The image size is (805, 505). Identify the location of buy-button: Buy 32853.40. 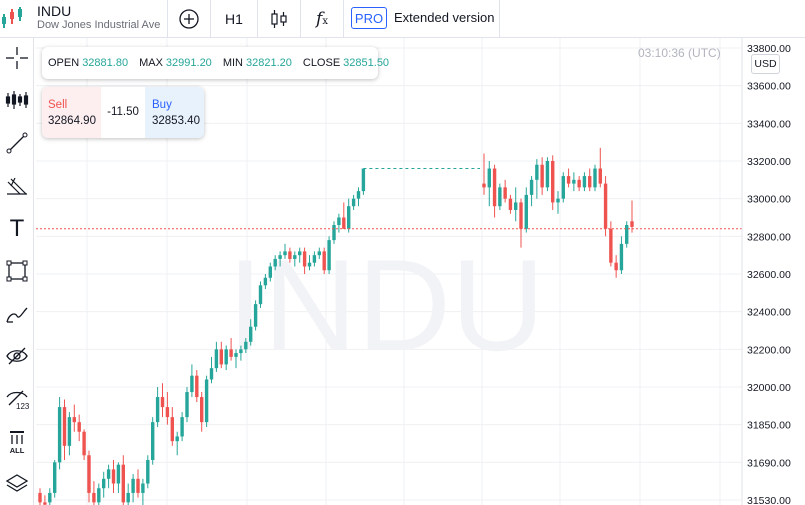
(174, 112).